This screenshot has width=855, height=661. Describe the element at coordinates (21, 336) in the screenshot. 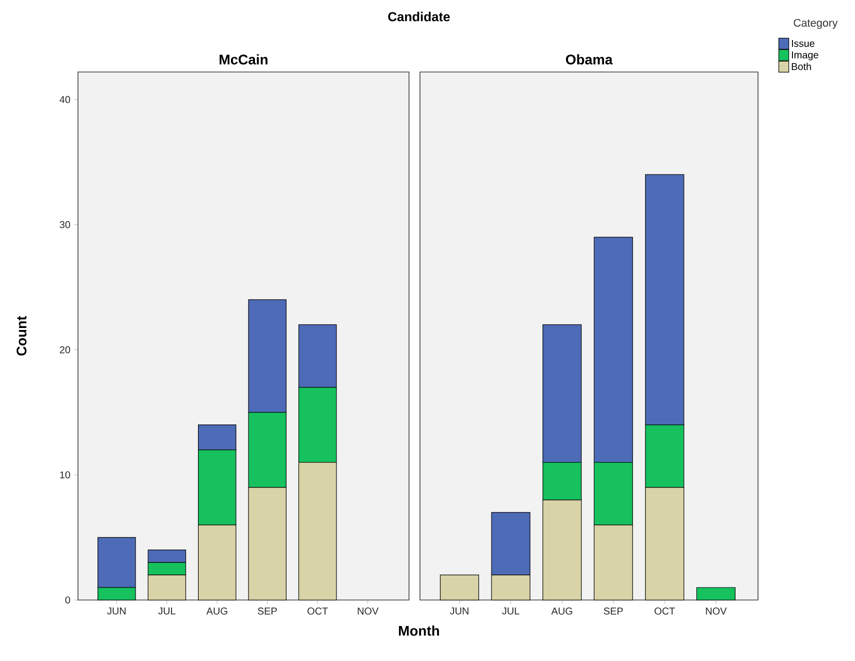

I see `y-axis-title: Count` at that location.